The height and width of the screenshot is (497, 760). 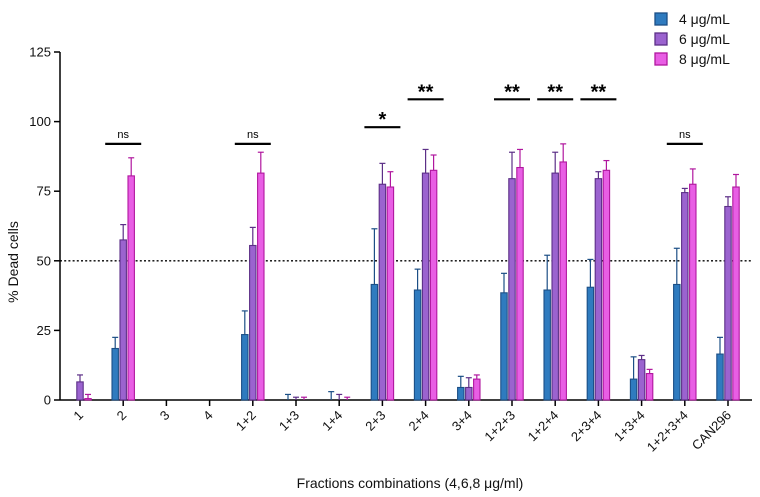 I want to click on y-tick-label: 50, so click(x=44, y=260).